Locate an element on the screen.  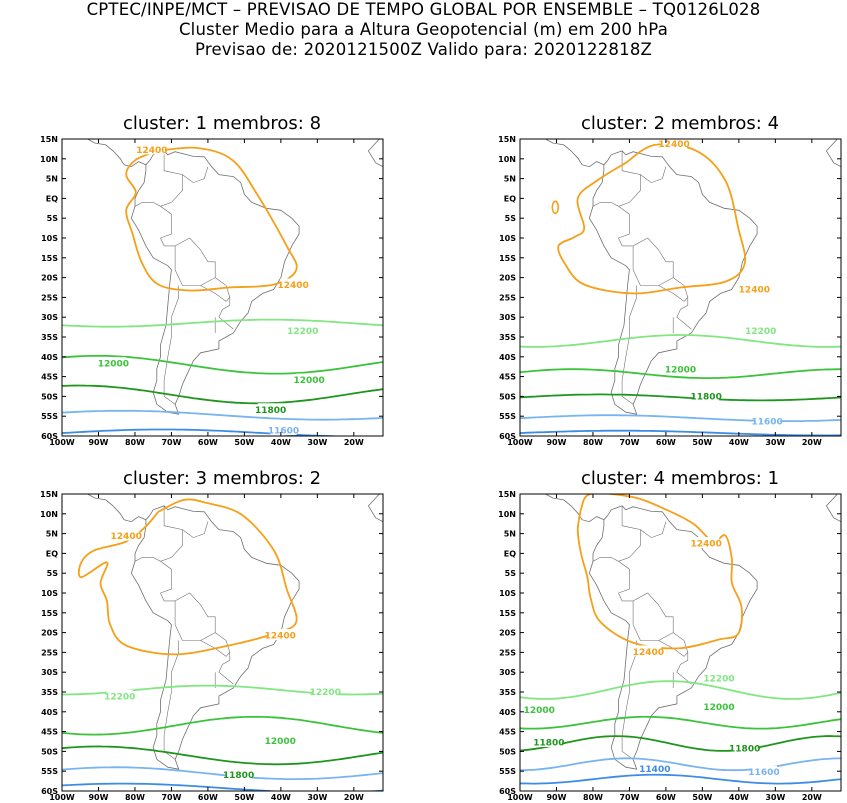
panel-2-title: cluster: 2 membros: 4 is located at coordinates (680, 123).